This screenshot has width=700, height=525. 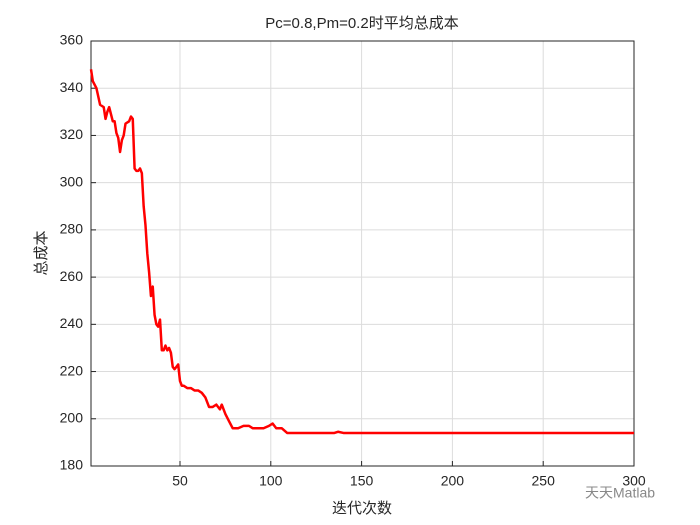 What do you see at coordinates (361, 23) in the screenshot?
I see `chart-title: Pc=0.8,Pm=0.2时平均总成本` at bounding box center [361, 23].